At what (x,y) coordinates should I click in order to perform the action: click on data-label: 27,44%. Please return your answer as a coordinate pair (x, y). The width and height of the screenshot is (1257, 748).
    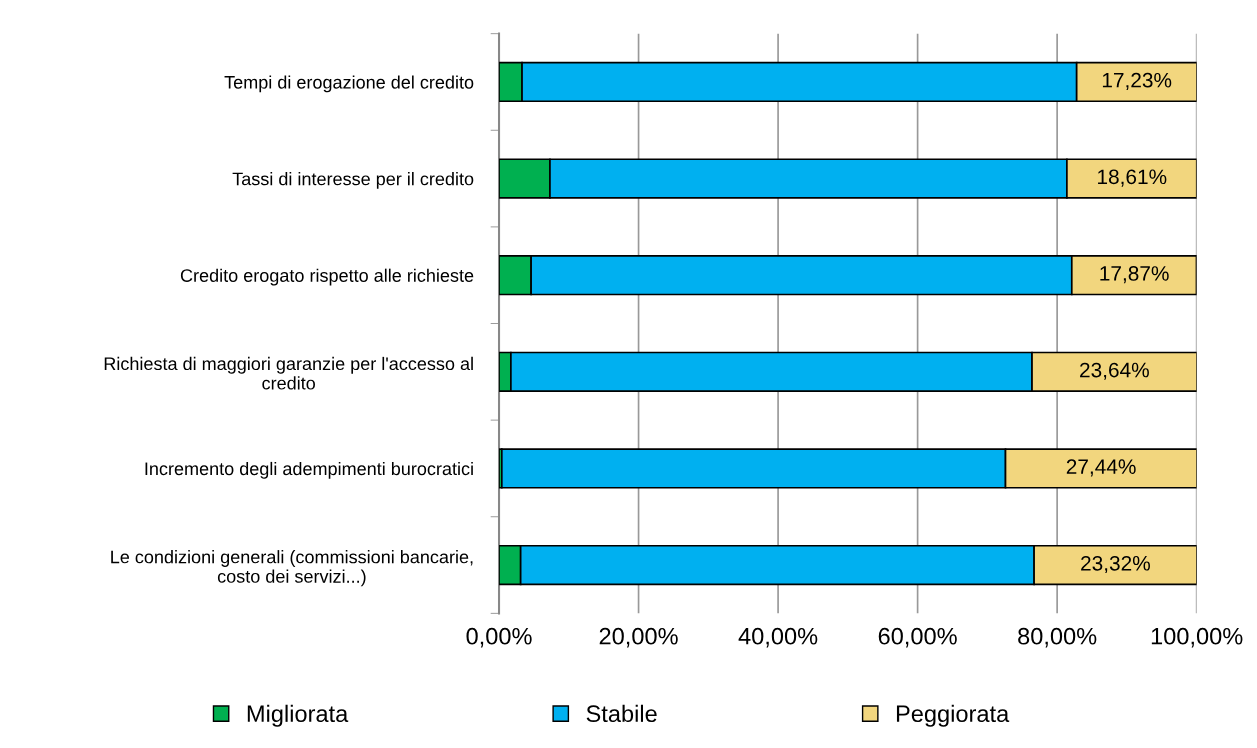
    Looking at the image, I should click on (1101, 468).